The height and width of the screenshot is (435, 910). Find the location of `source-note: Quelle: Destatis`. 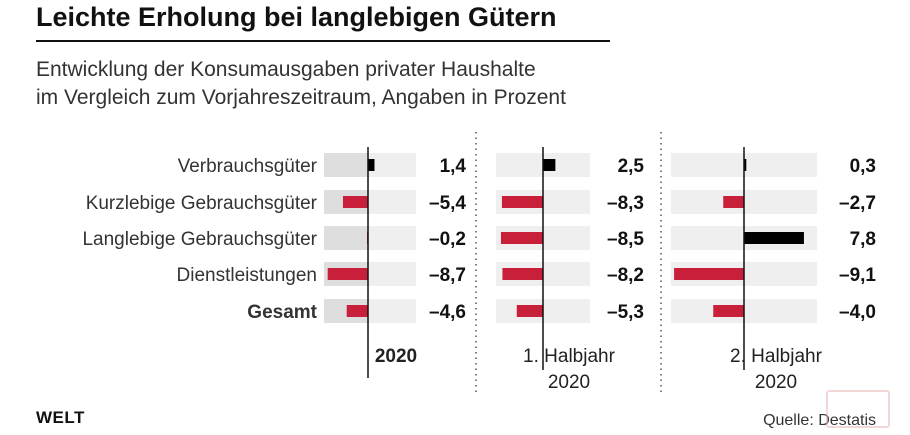

source-note: Quelle: Destatis is located at coordinates (819, 420).